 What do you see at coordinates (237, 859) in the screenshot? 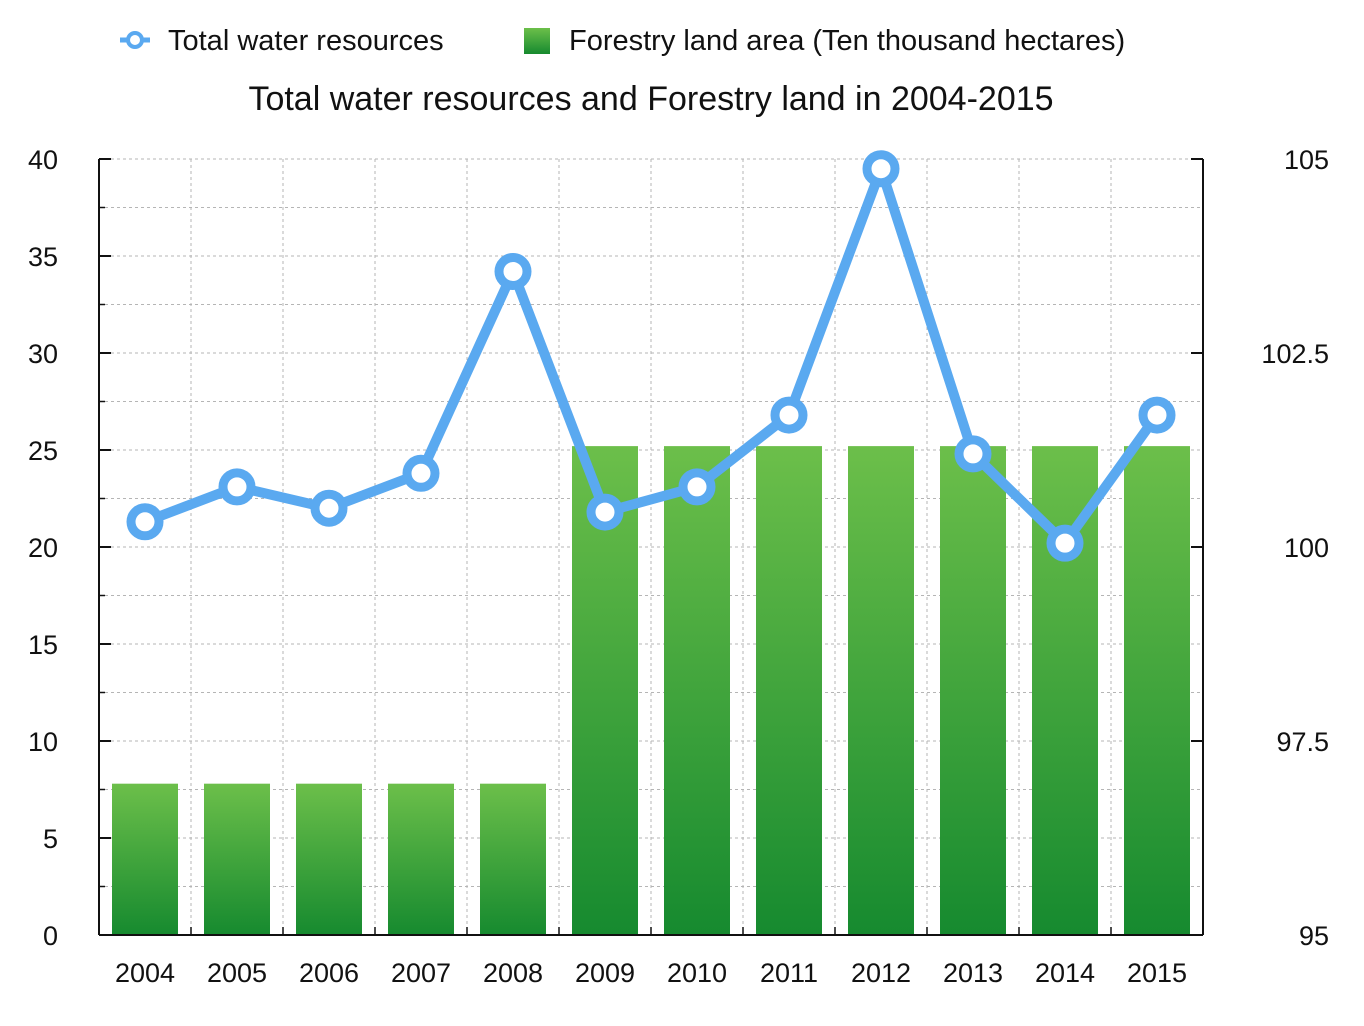
I see `bar-forestry-2005` at bounding box center [237, 859].